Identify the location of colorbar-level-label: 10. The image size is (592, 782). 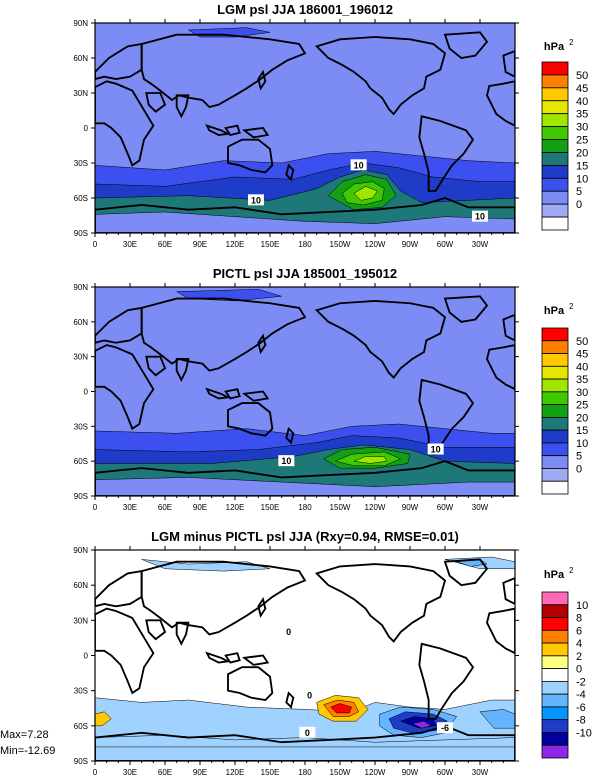
(582, 179).